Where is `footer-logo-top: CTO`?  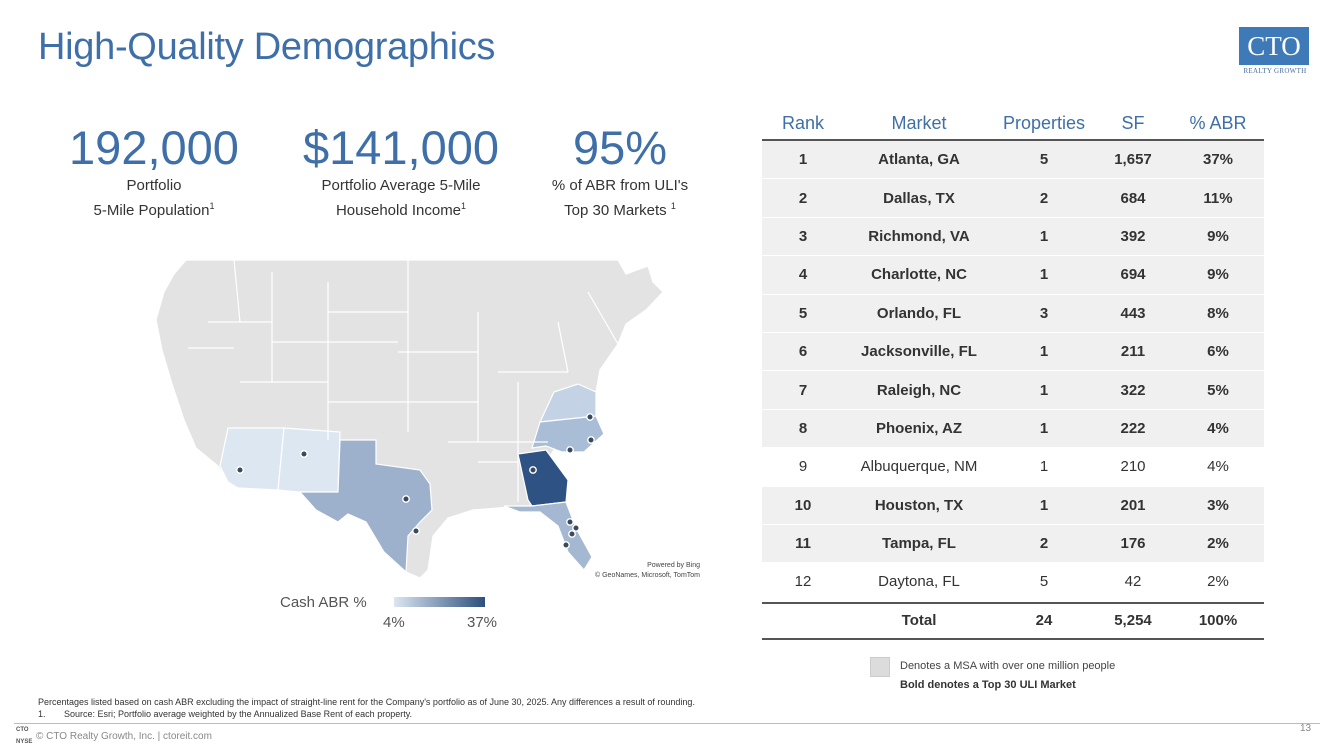 footer-logo-top: CTO is located at coordinates (22, 730).